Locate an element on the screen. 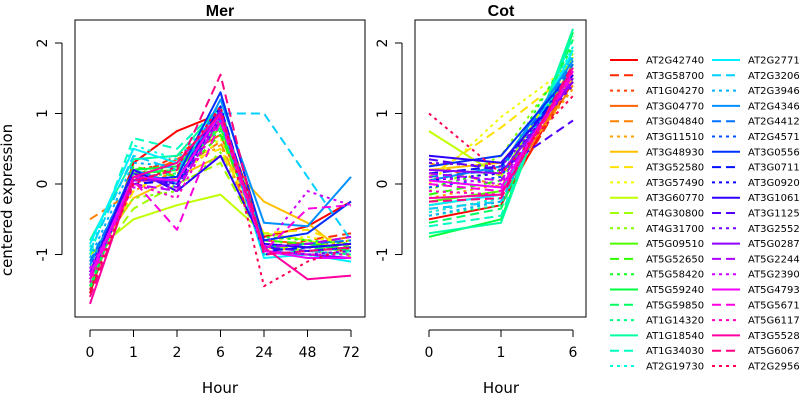  mer-x-tick-label: 48 is located at coordinates (308, 353).